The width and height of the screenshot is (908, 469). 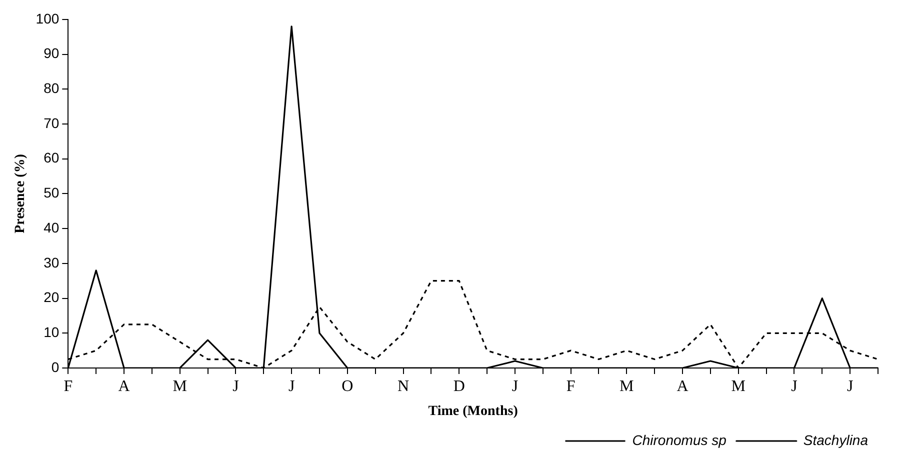 What do you see at coordinates (52, 297) in the screenshot?
I see `y-tick-label: 20` at bounding box center [52, 297].